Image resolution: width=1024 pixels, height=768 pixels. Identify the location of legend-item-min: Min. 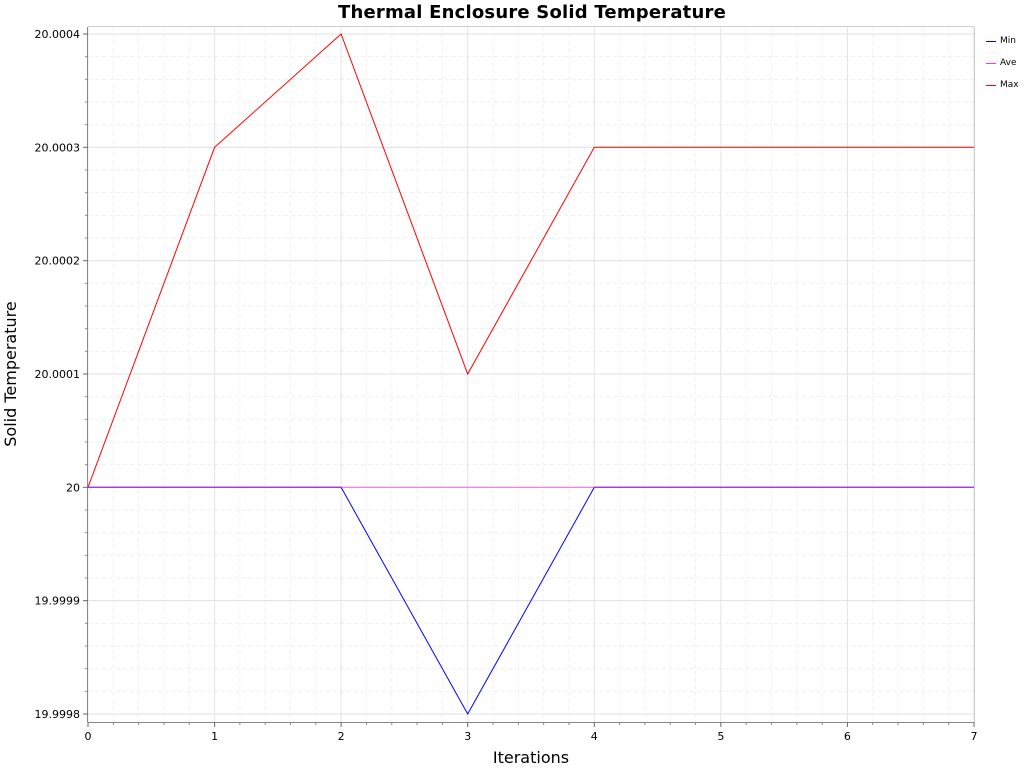
(1004, 41).